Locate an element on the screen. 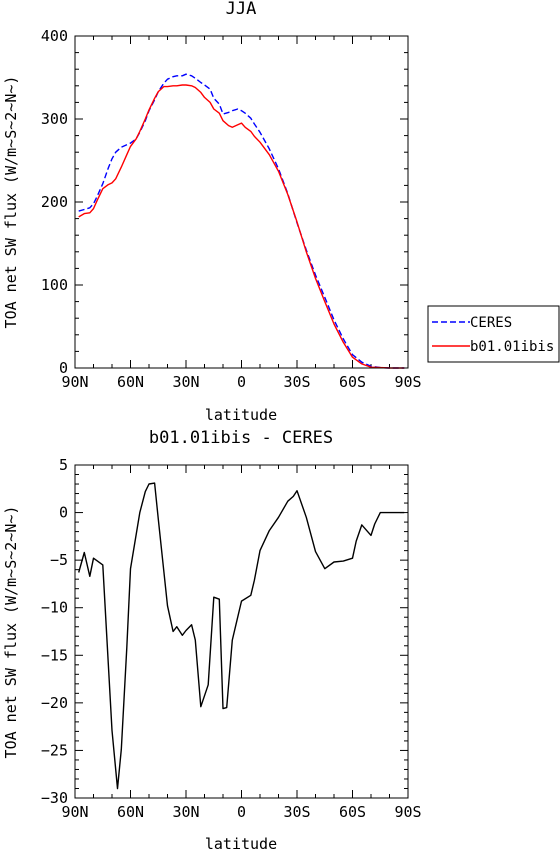  top-chart-title: JJA is located at coordinates (241, 9).